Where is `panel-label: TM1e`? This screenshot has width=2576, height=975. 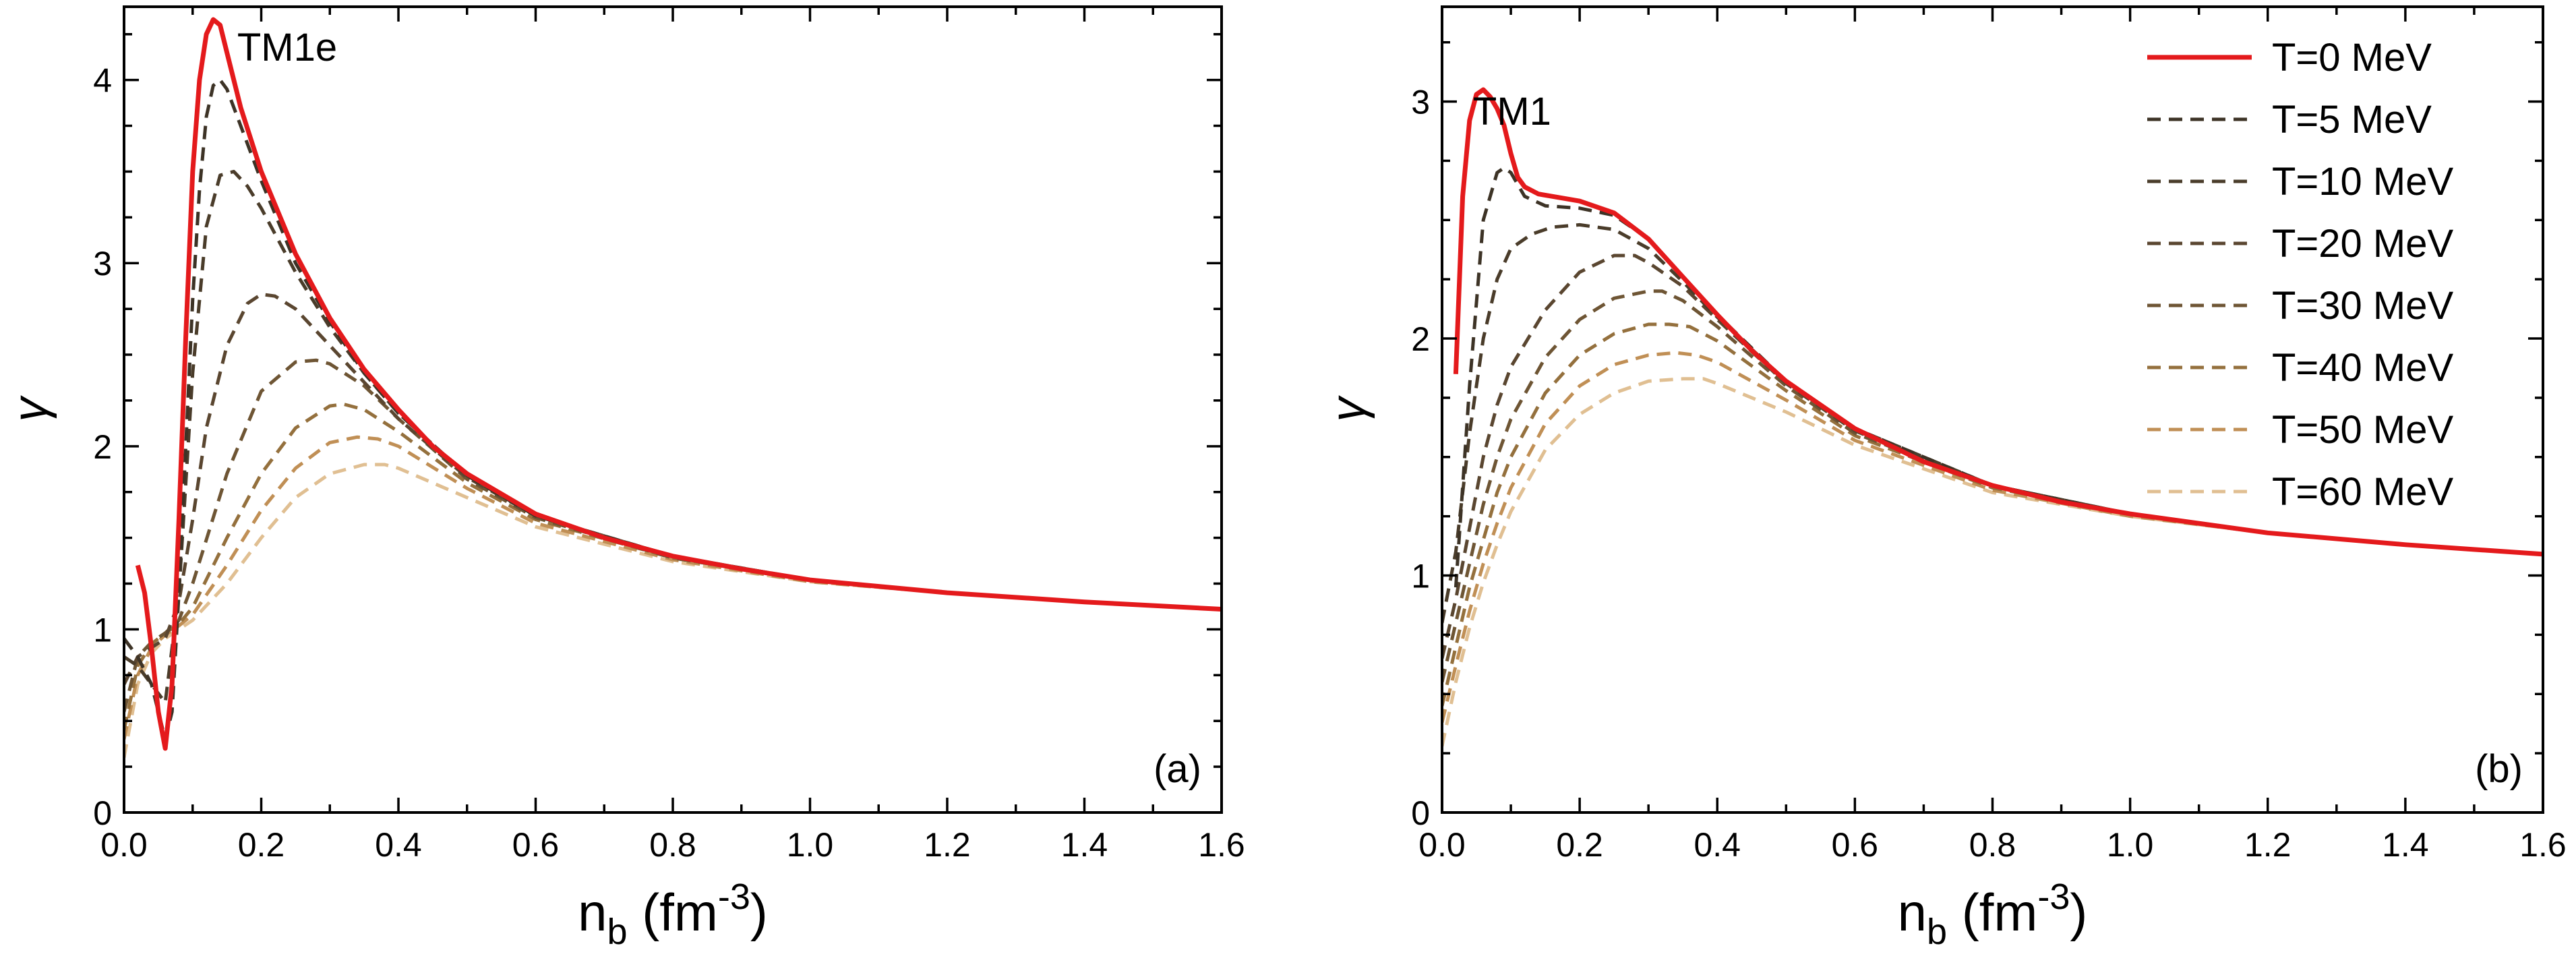
panel-label: TM1e is located at coordinates (287, 48).